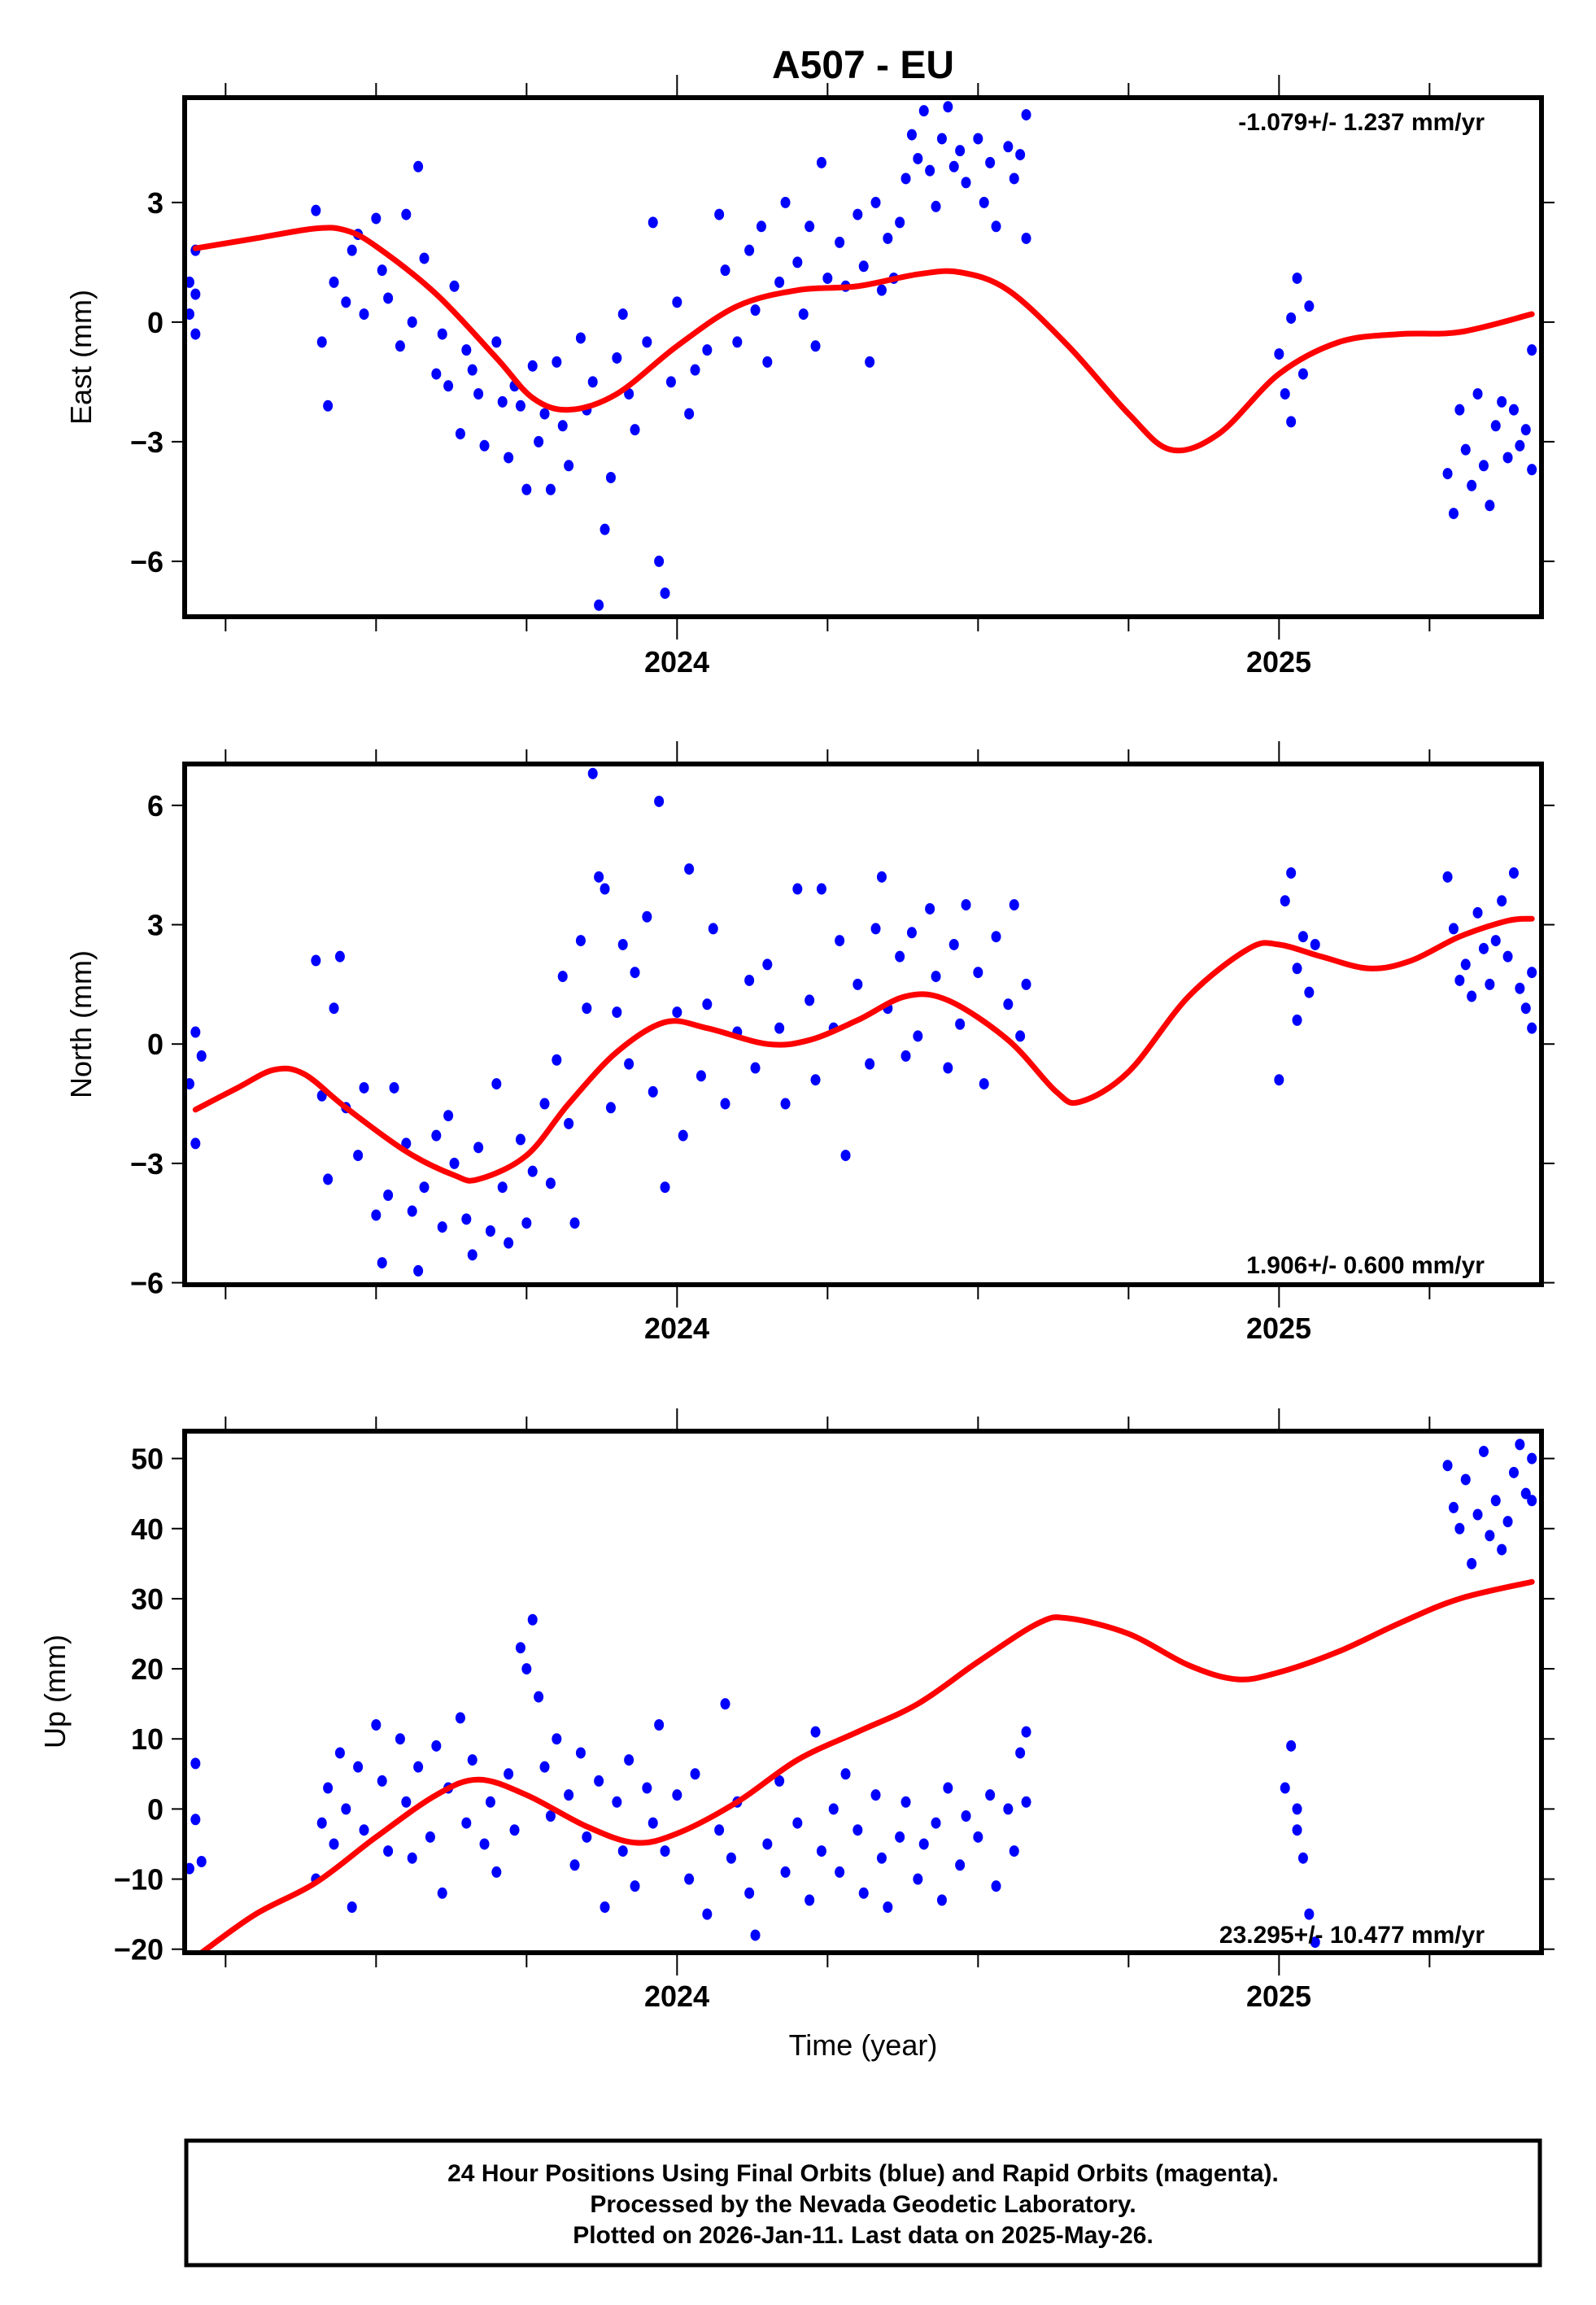 The width and height of the screenshot is (1596, 2305). What do you see at coordinates (147, 1164) in the screenshot?
I see `north-y-tick-label: −3` at bounding box center [147, 1164].